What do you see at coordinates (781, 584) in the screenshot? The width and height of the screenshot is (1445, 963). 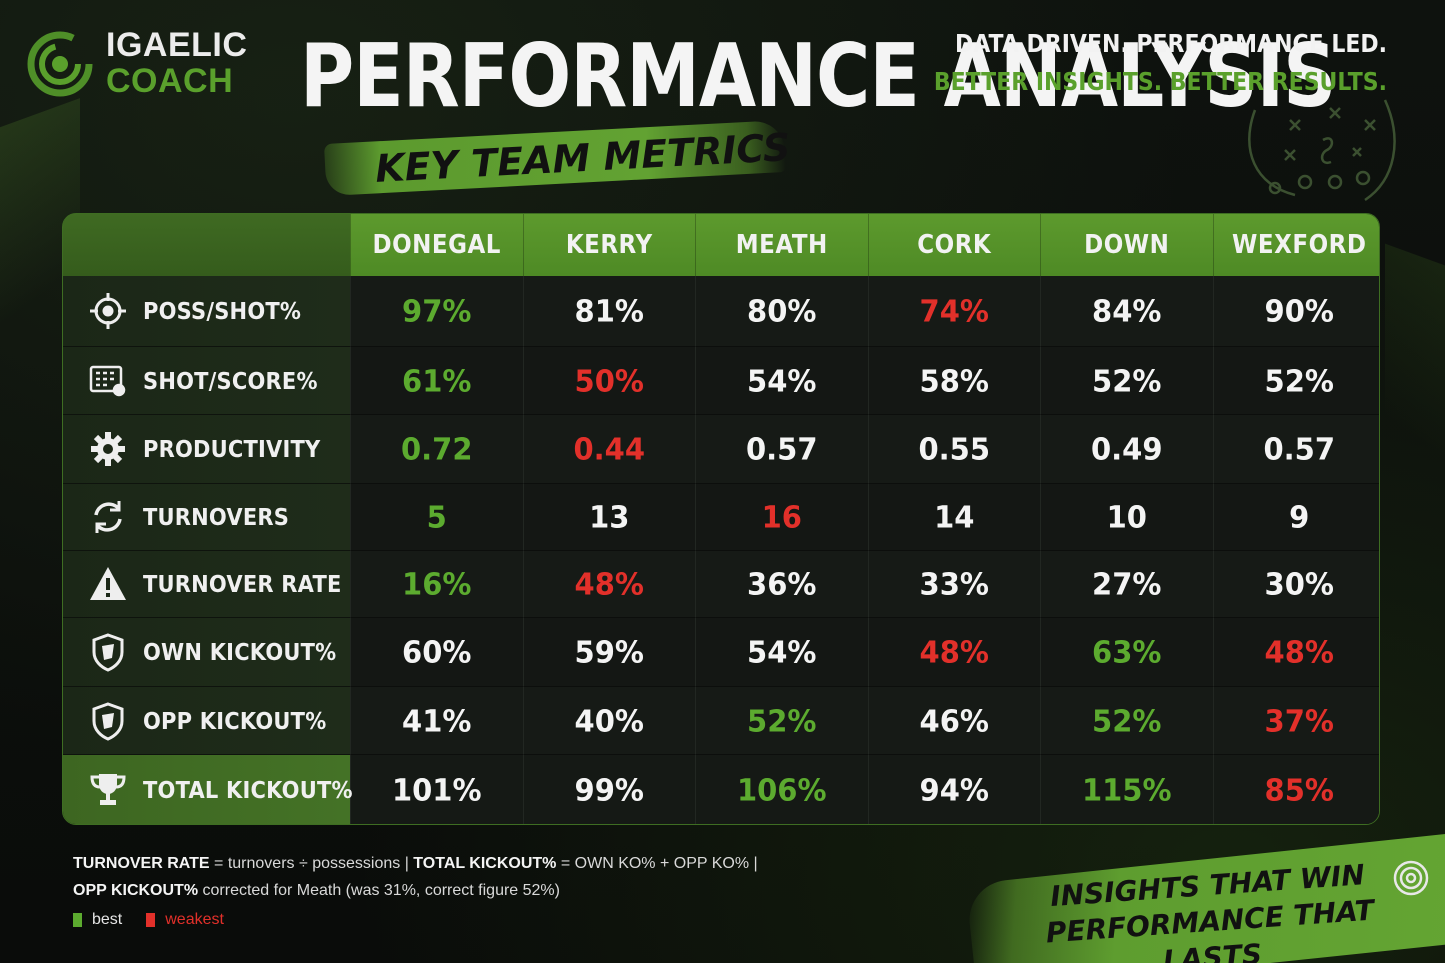 I see `cell-meath: 36%` at bounding box center [781, 584].